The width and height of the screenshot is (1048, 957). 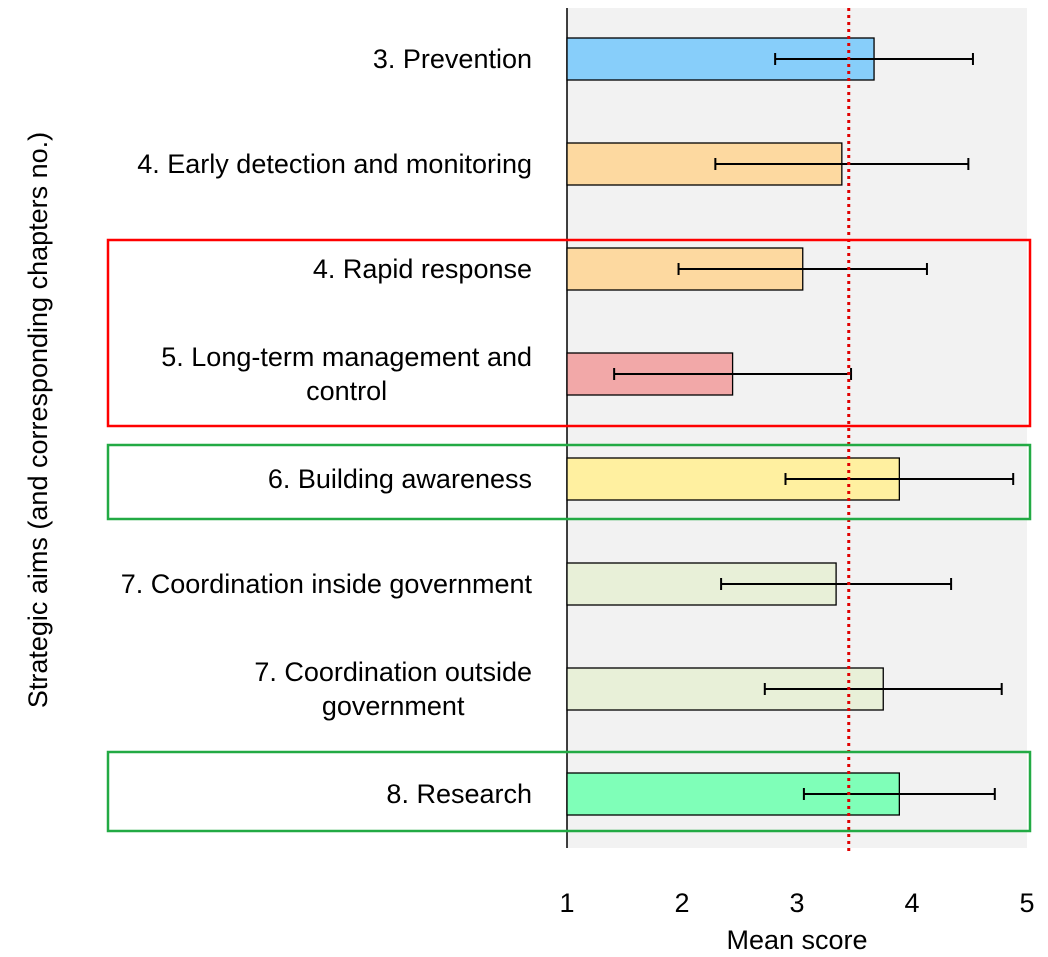 I want to click on x-tick-label: 2, so click(x=681, y=903).